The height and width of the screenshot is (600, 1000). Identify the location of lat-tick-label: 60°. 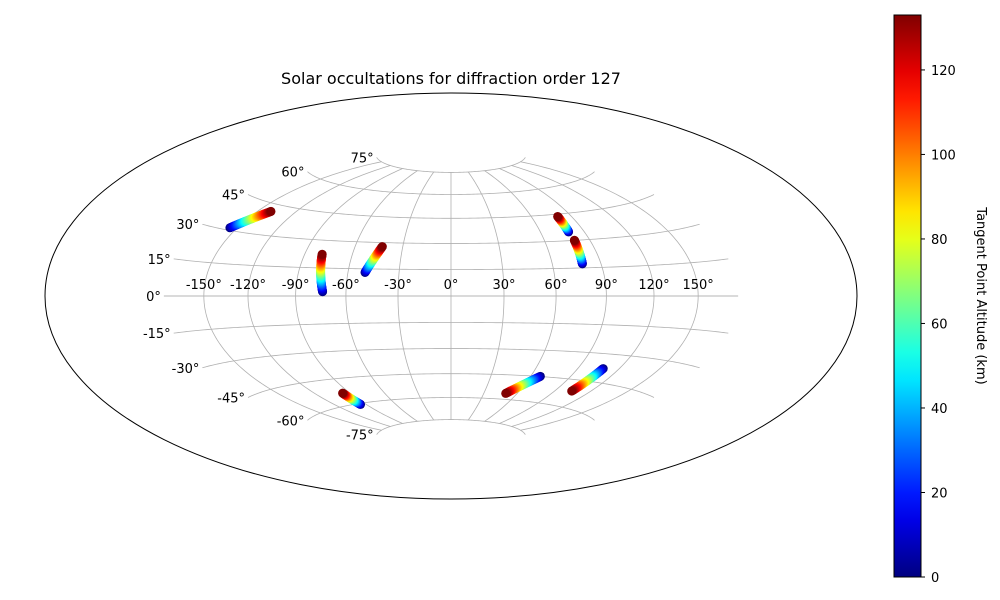
(292, 173).